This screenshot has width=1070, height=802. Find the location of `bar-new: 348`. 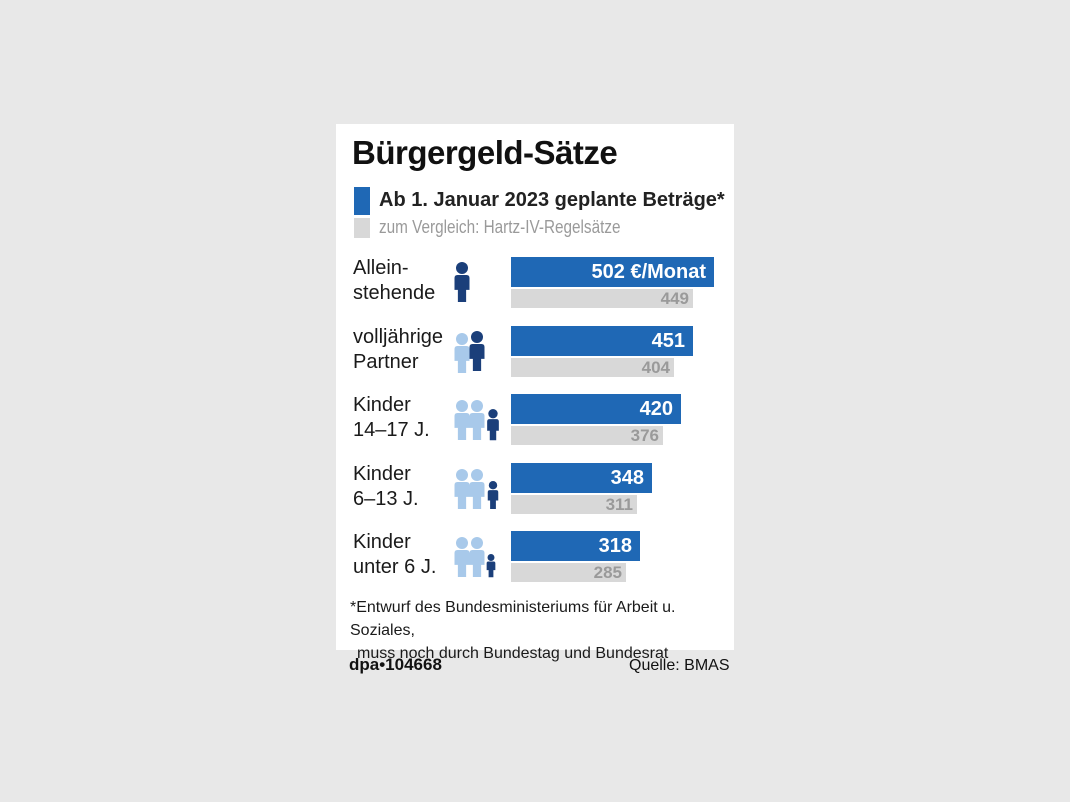

bar-new: 348 is located at coordinates (581, 477).